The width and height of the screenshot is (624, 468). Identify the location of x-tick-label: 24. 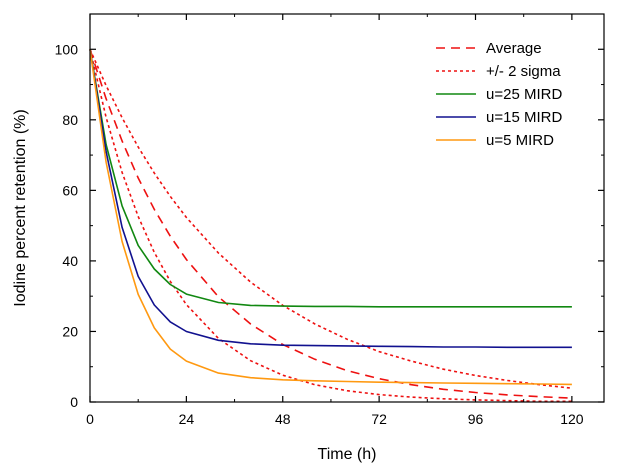
(187, 419).